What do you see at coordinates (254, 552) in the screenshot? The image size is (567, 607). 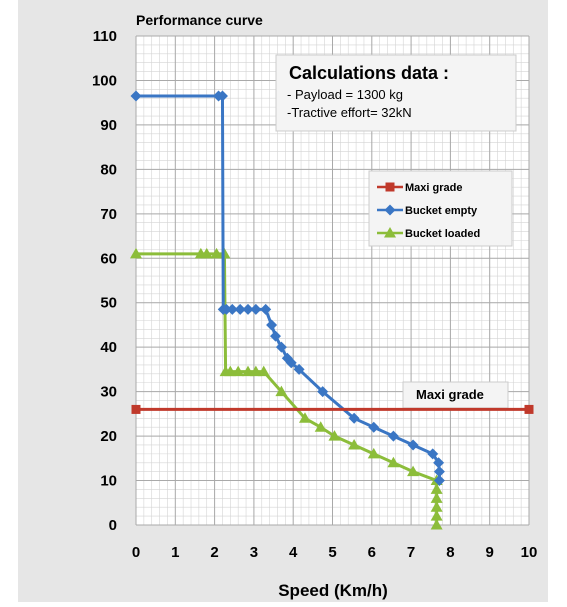 I see `x-tick-label: 3` at bounding box center [254, 552].